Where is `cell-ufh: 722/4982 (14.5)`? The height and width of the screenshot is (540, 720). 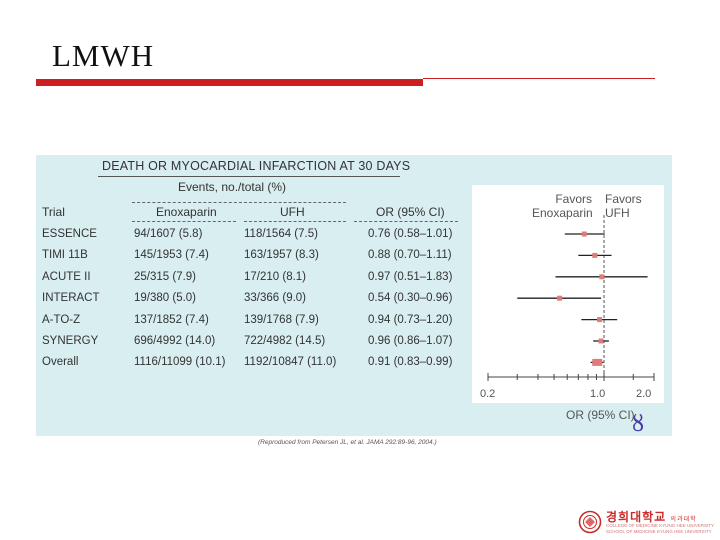 cell-ufh: 722/4982 (14.5) is located at coordinates (285, 341).